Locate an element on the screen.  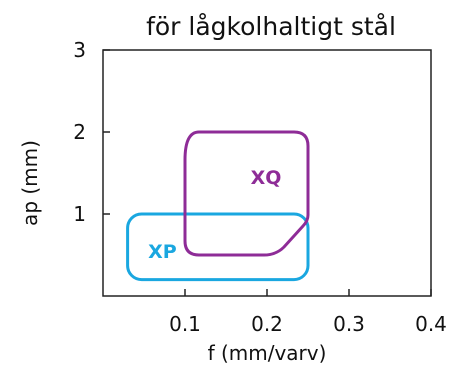
region-label-xp: XP is located at coordinates (162, 252).